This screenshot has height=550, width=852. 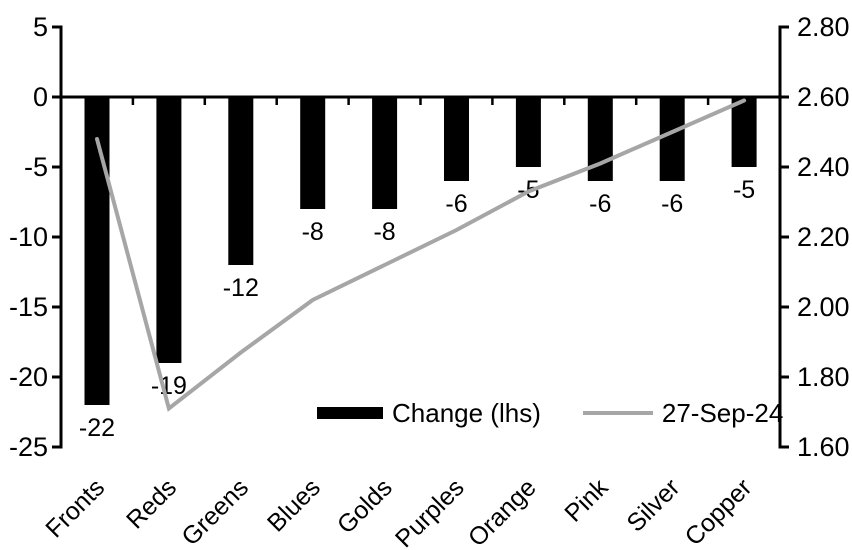 I want to click on right-axis-label: 2.00, so click(x=823, y=307).